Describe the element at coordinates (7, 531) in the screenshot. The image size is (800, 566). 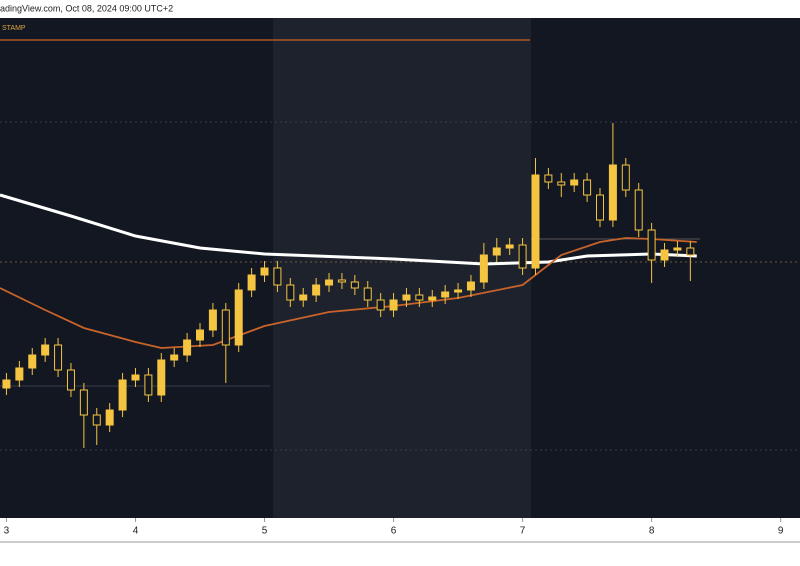
I see `x-tick-label: 3` at that location.